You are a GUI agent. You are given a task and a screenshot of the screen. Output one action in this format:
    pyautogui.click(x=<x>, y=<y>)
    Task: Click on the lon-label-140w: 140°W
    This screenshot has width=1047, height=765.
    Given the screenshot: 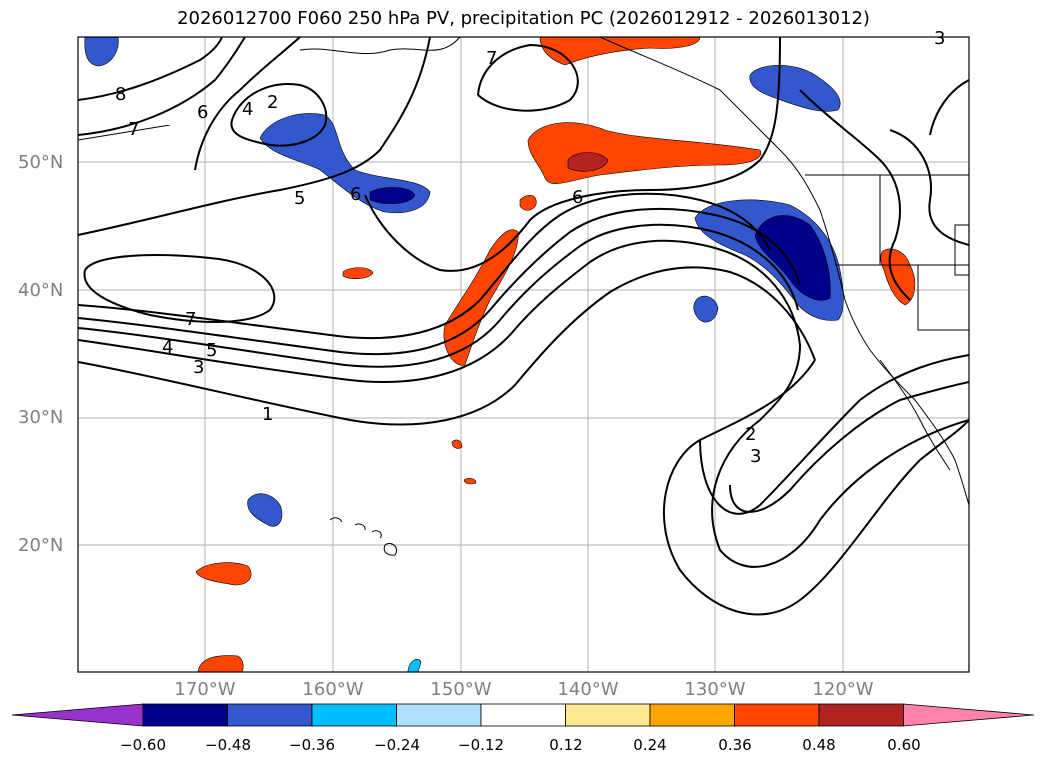 What is the action you would take?
    pyautogui.click(x=588, y=689)
    